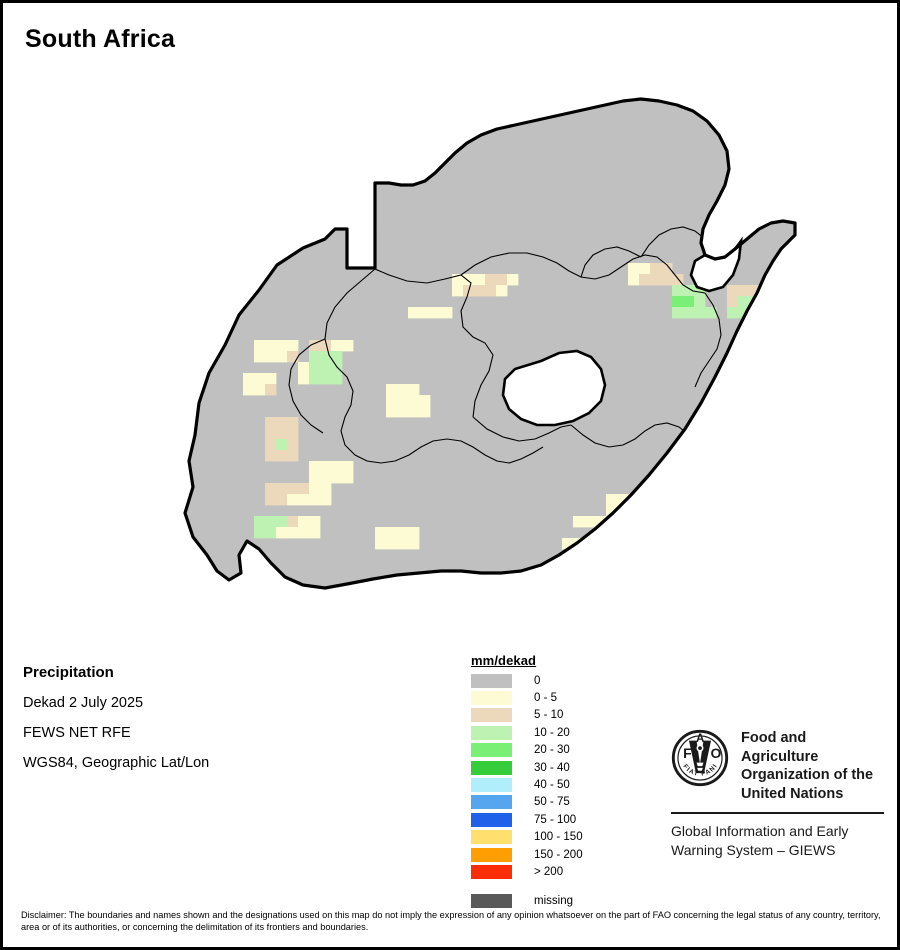  What do you see at coordinates (780, 747) in the screenshot?
I see `fao-name-line-1: Food and Agriculture` at bounding box center [780, 747].